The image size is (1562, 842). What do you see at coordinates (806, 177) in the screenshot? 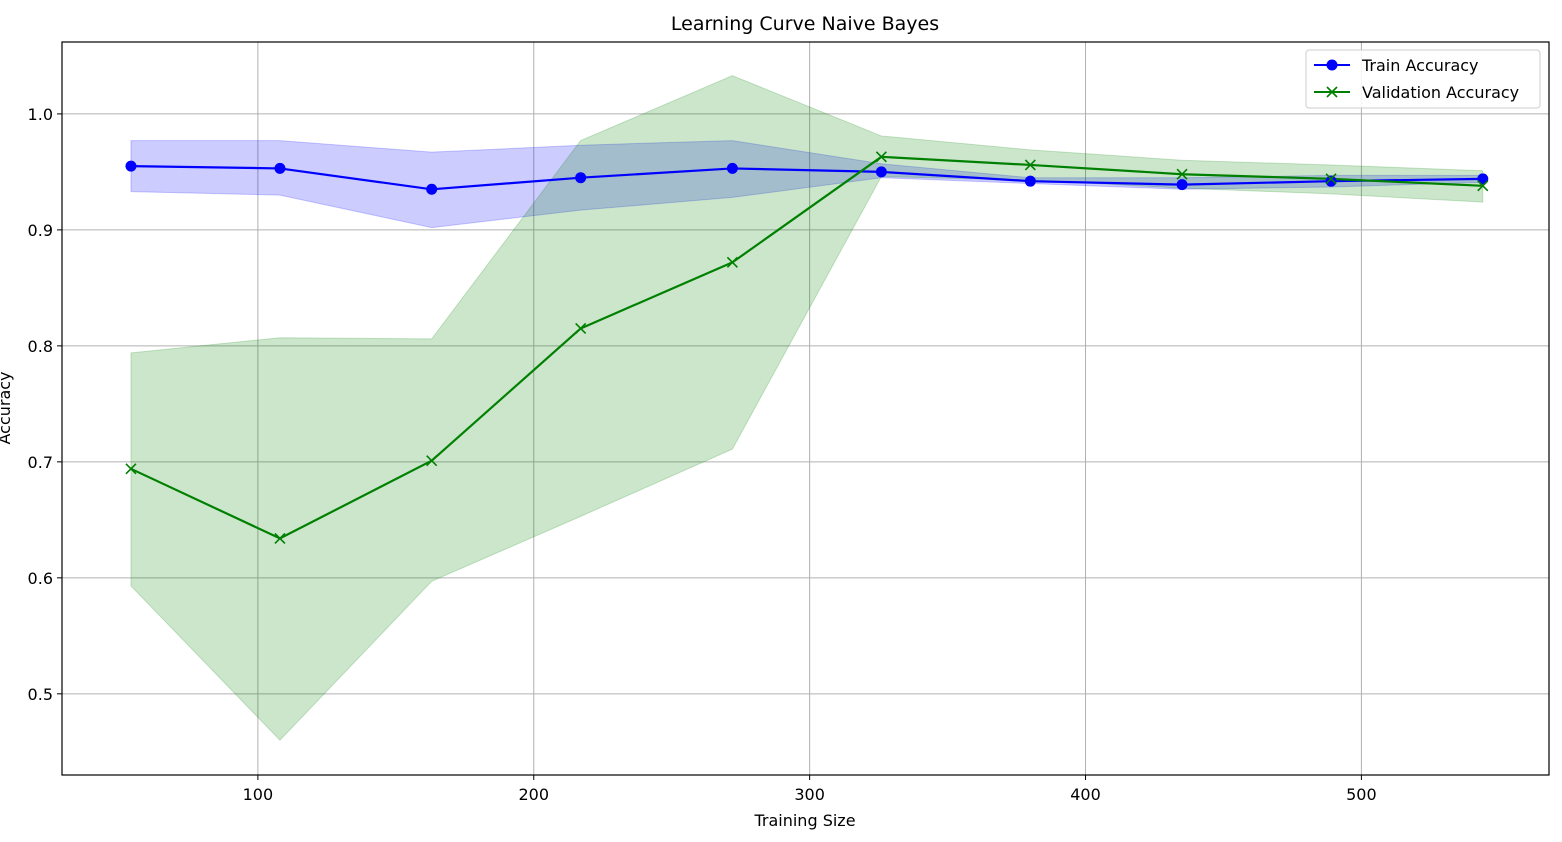
I see `train-accuracy-line` at bounding box center [806, 177].